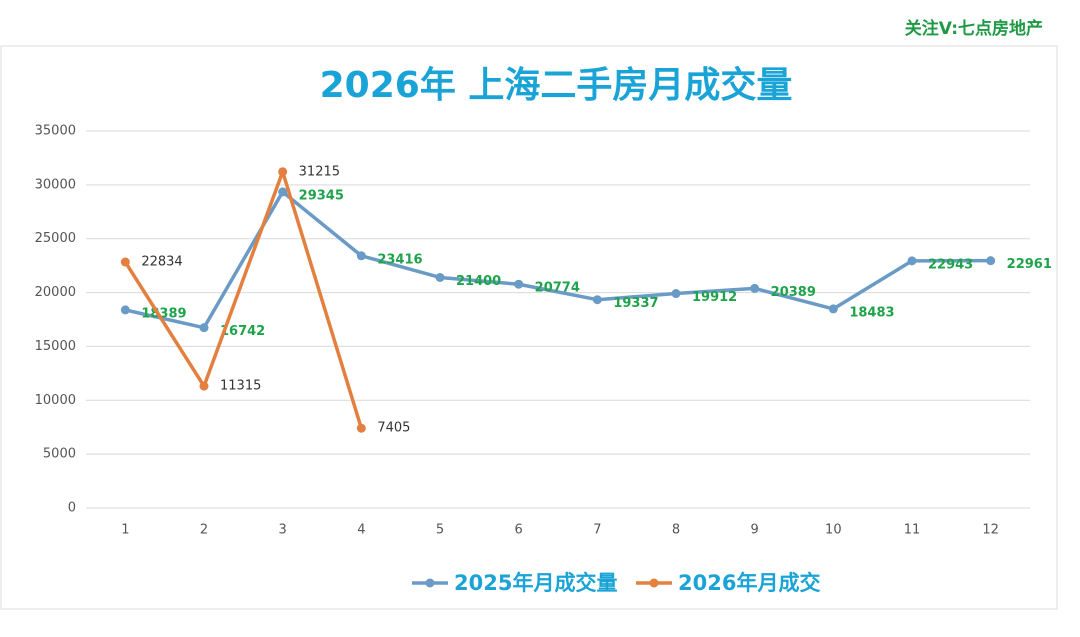  I want to click on data-label: 29345, so click(321, 195).